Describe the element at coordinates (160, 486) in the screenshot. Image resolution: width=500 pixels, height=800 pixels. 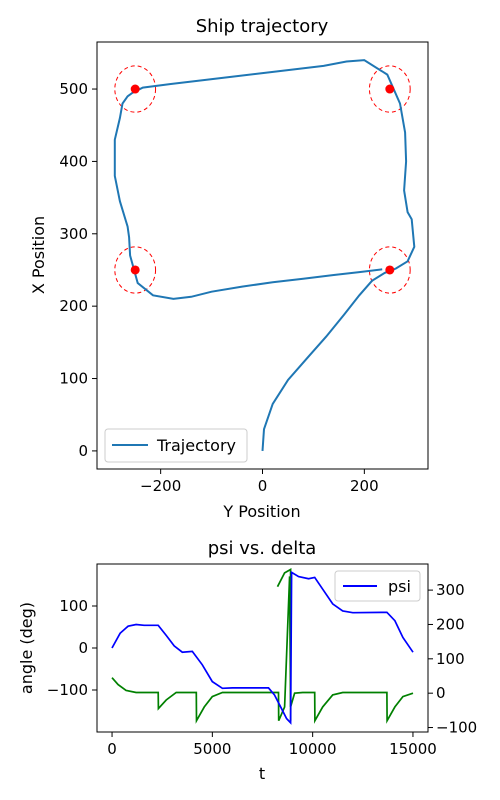
I see `x-tick-label: −200` at that location.